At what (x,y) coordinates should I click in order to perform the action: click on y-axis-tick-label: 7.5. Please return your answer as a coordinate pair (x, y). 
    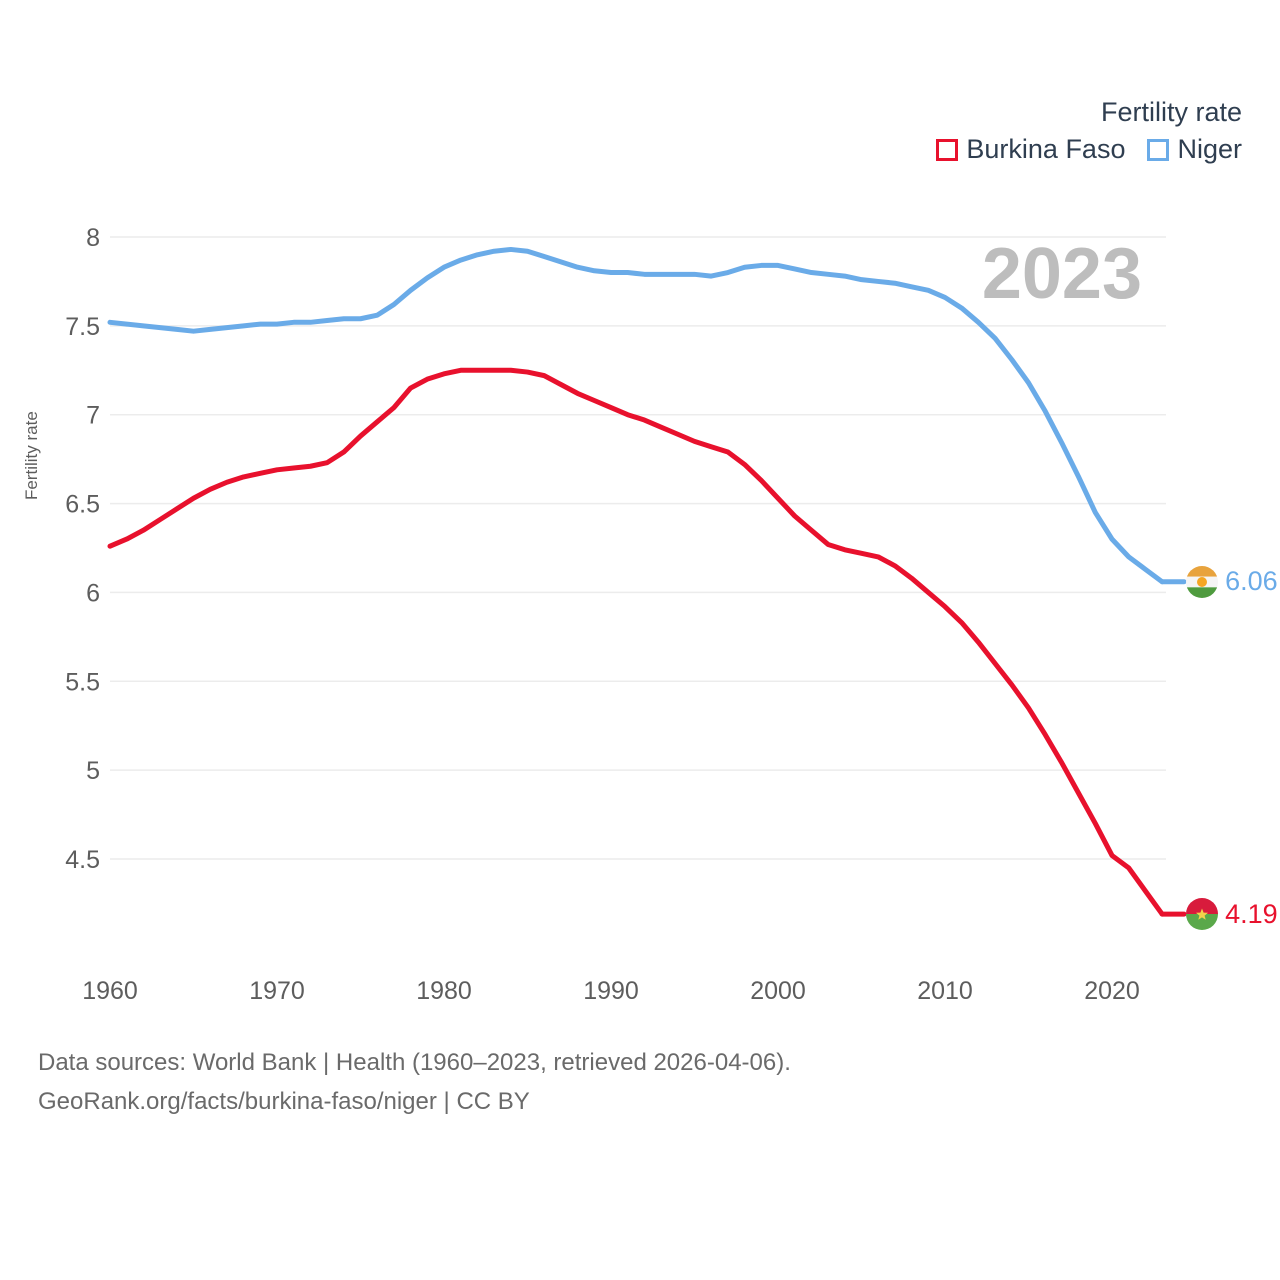
    Looking at the image, I should click on (82, 327).